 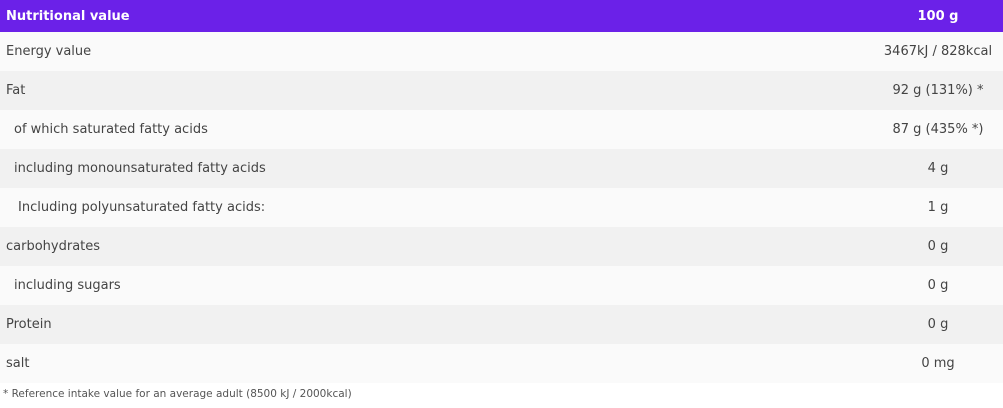 I want to click on table-row: Fat 92 g (131%) *, so click(x=501, y=90).